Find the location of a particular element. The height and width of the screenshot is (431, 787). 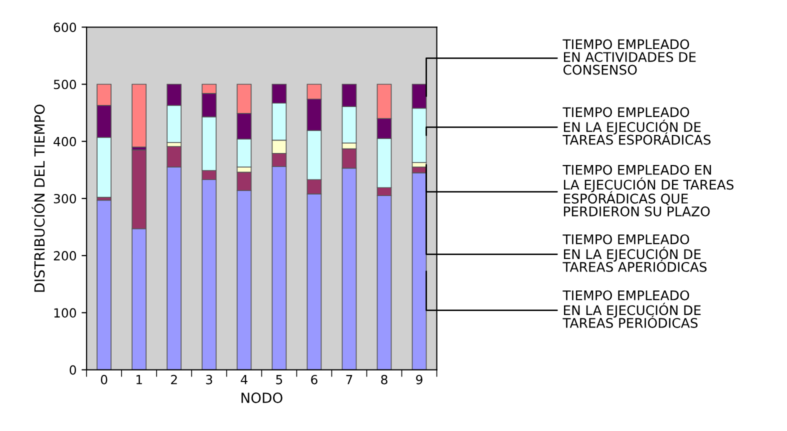

x-tick-label: 2 is located at coordinates (174, 379).